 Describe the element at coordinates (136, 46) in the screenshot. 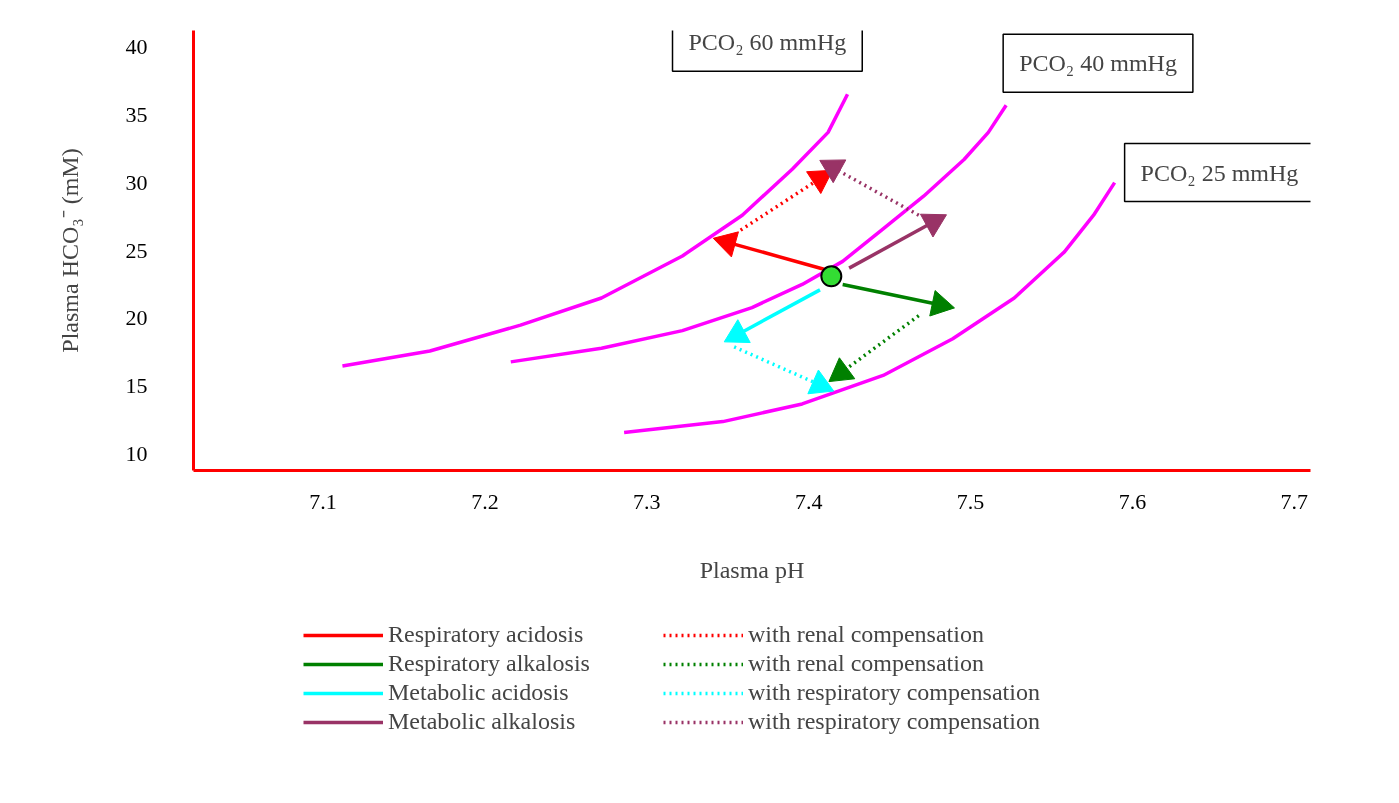

I see `y-tick-label: 40` at that location.